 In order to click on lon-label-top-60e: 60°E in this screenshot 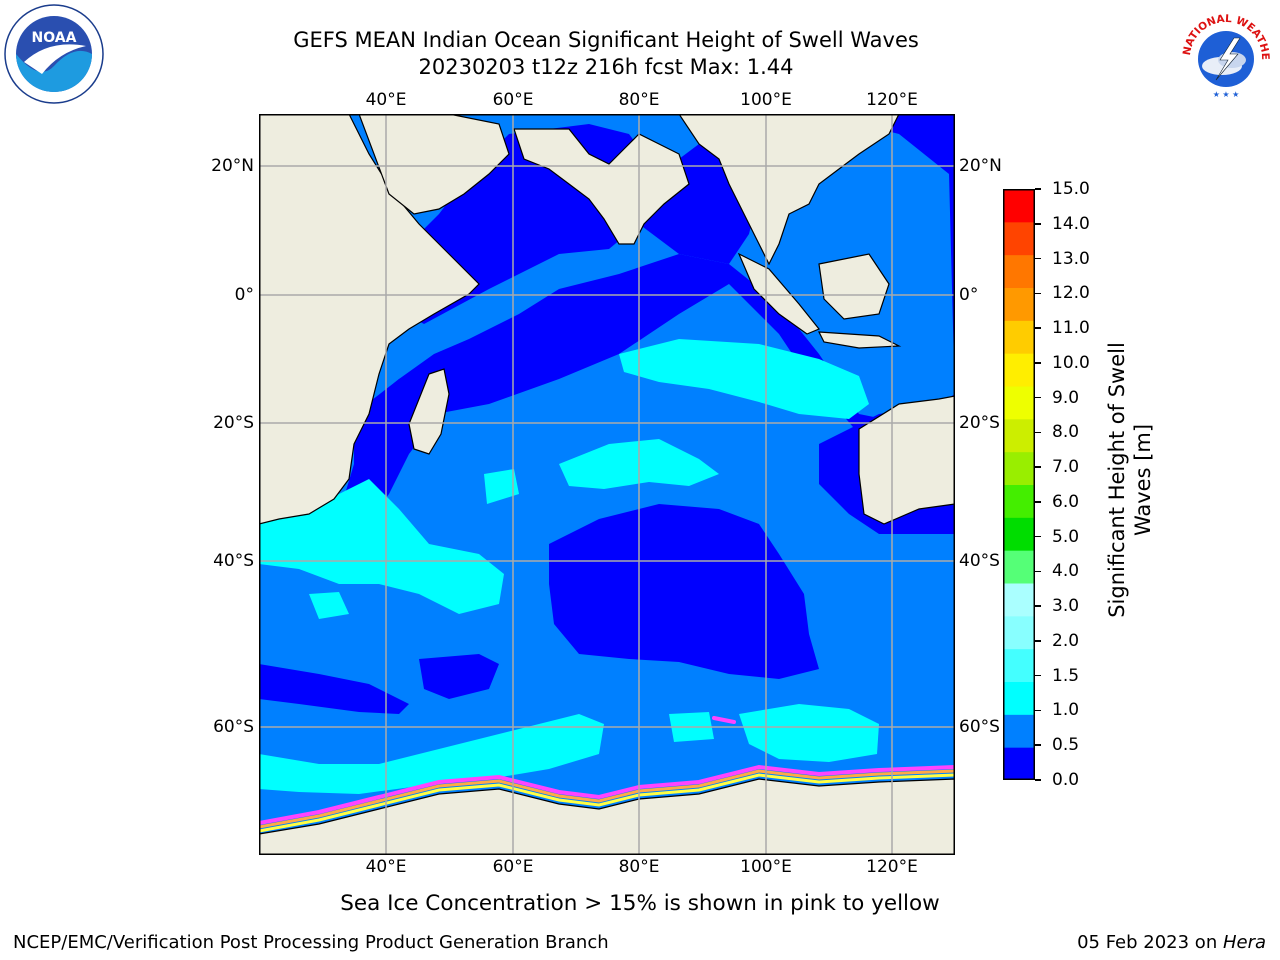, I will do `click(513, 100)`.